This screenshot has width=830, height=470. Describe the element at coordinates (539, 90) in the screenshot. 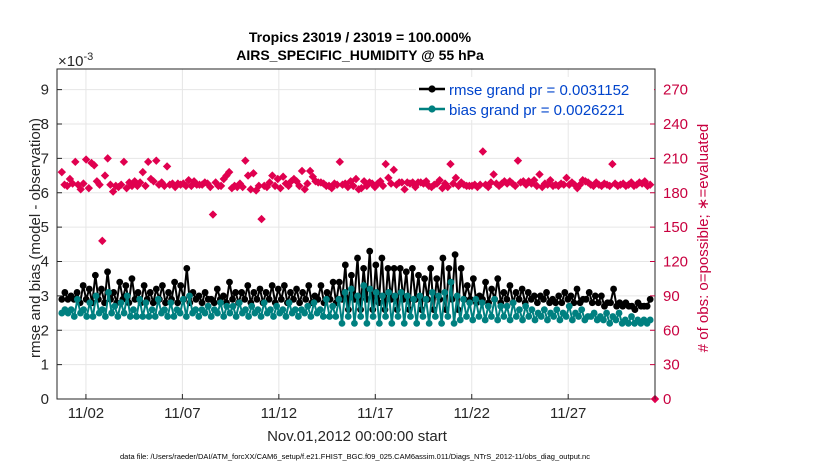

I see `legend-rmse-label: rmse grand pr = 0.0031152` at that location.